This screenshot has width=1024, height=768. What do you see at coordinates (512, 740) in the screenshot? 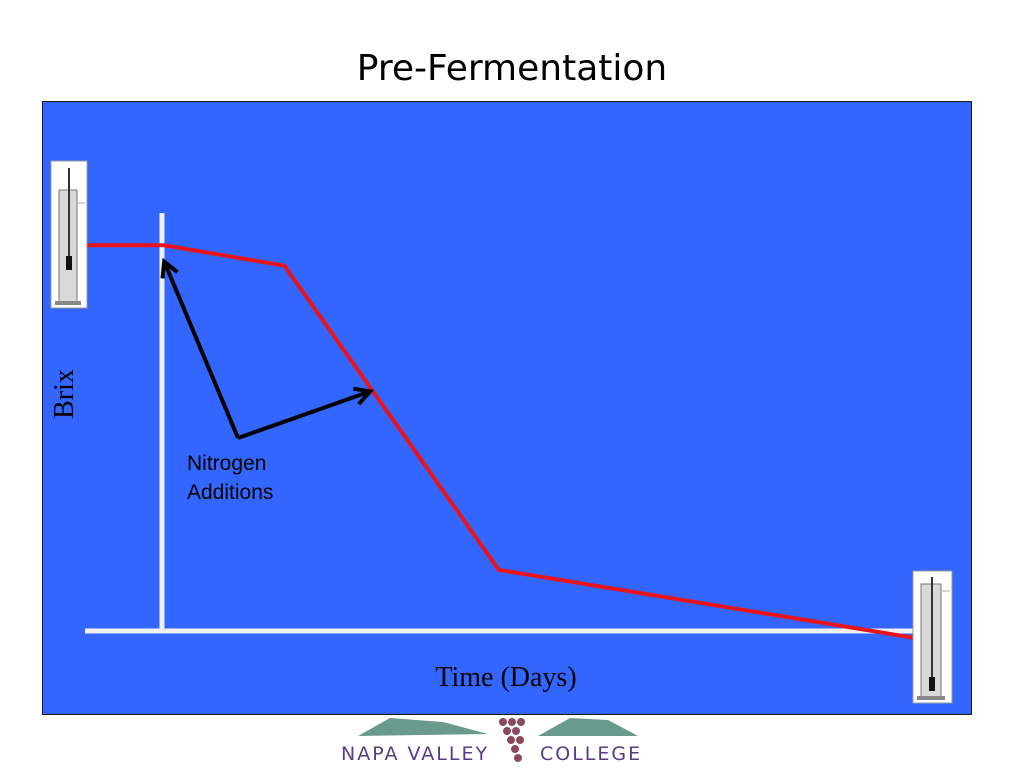
I see `grape-cluster-icon` at bounding box center [512, 740].